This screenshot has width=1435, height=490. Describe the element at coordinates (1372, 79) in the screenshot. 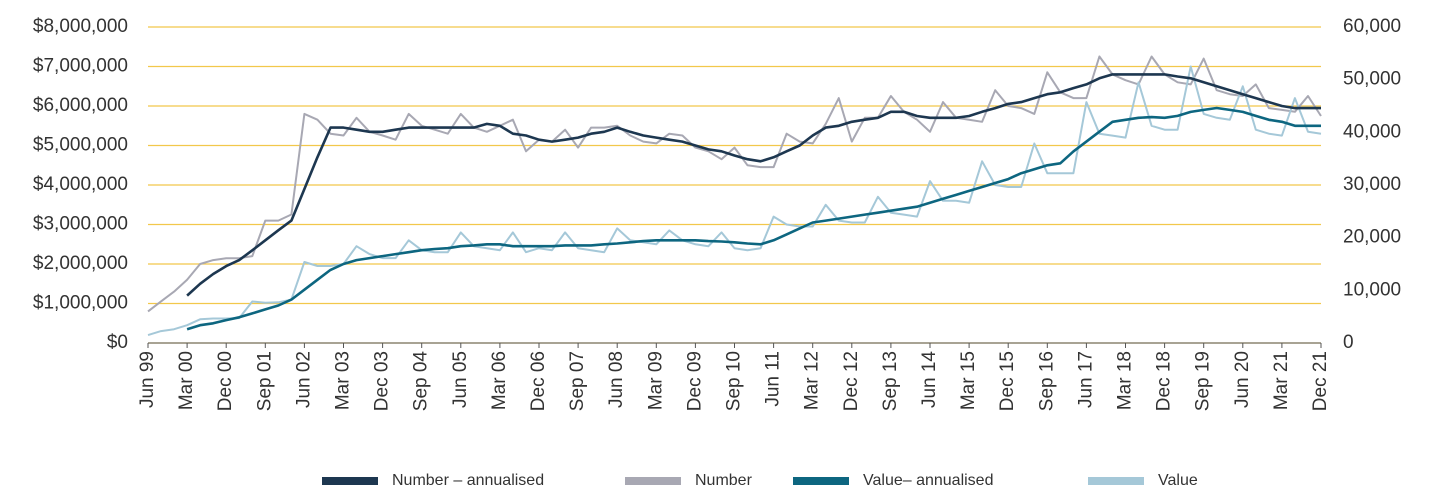

I see `y2-tick-label: 50,000` at that location.